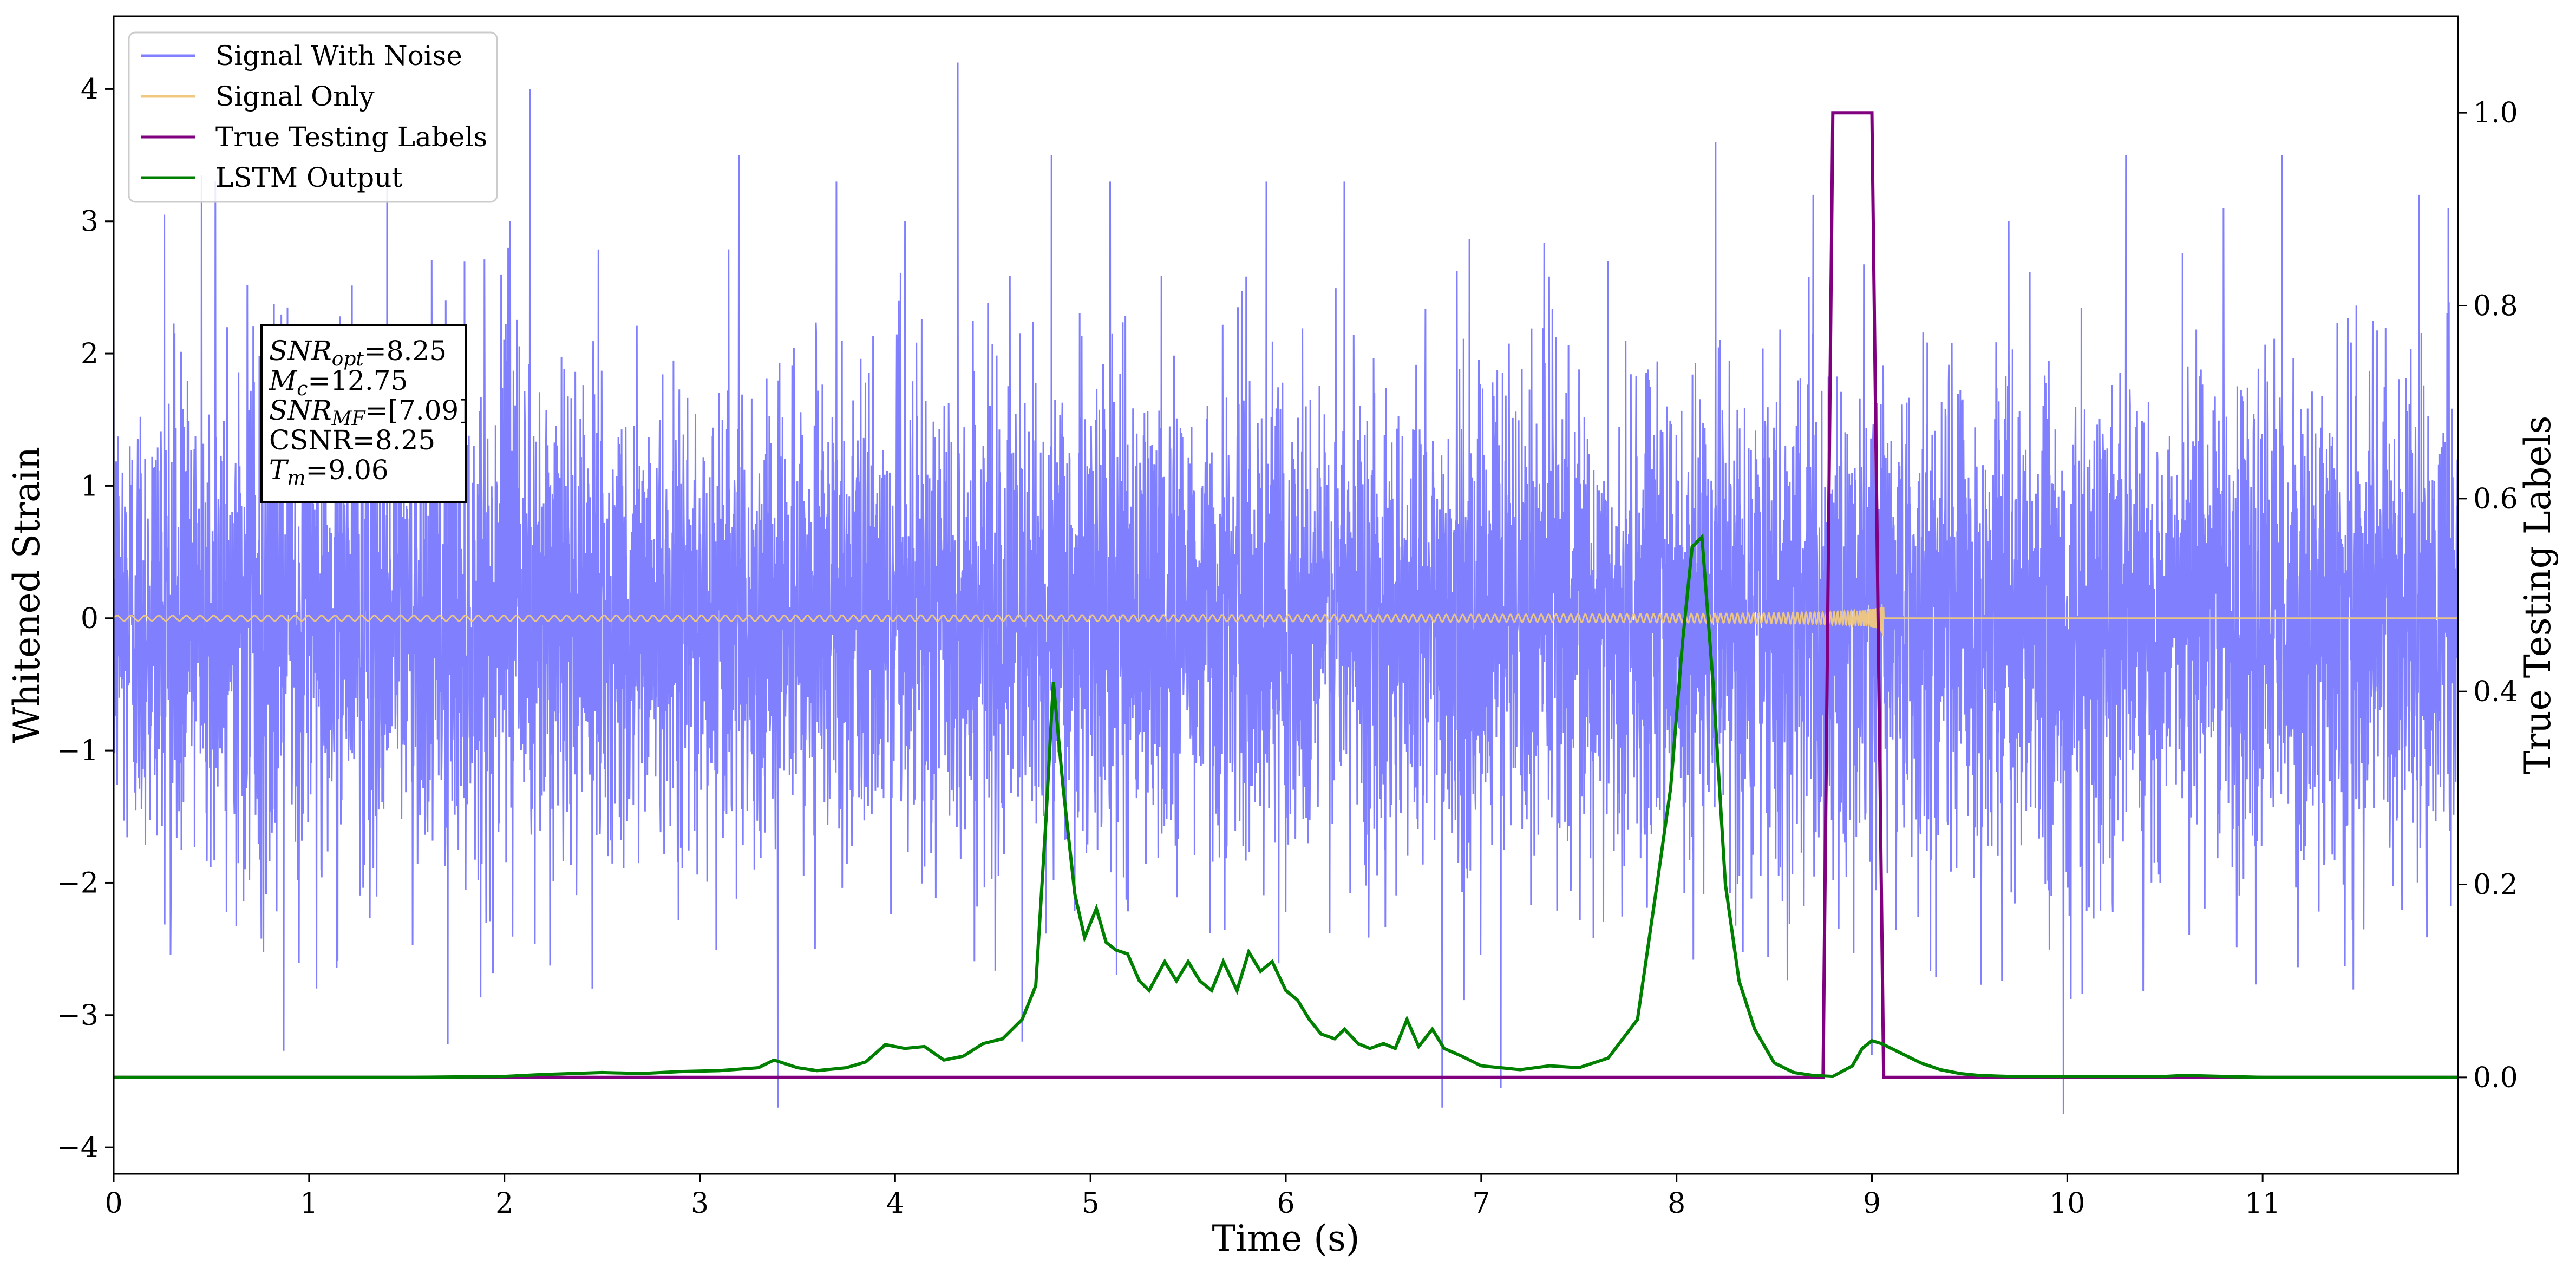  I want to click on x-tick-label: 11, so click(2263, 1203).